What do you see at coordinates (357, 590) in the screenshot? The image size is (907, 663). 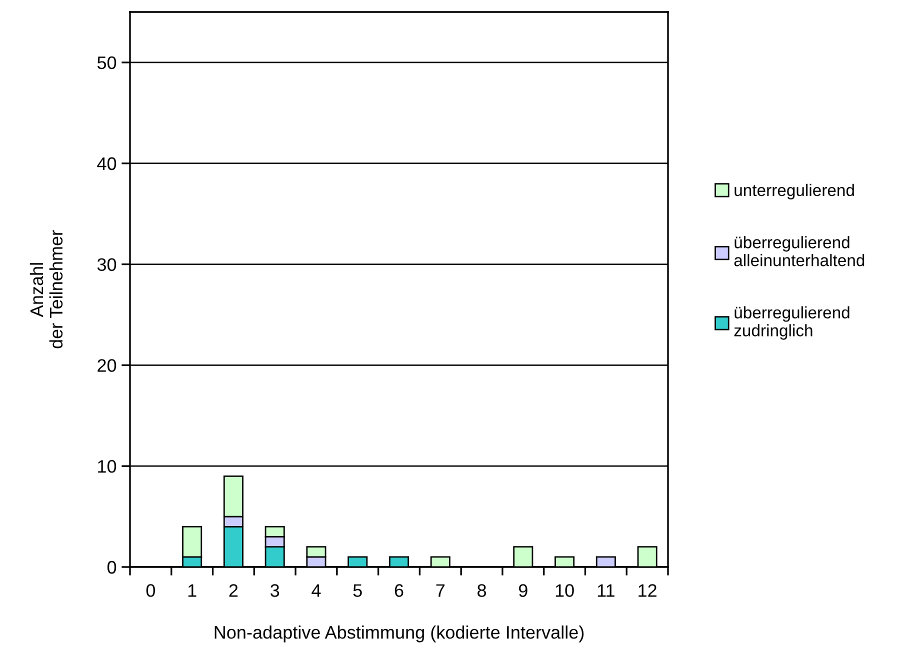 I see `x-tick-label: 5` at bounding box center [357, 590].